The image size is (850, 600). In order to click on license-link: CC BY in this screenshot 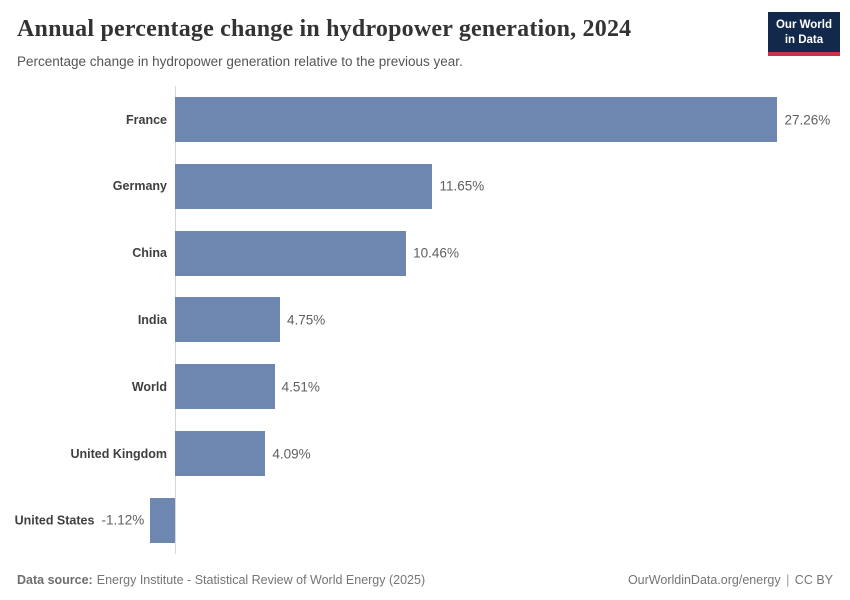, I will do `click(813, 580)`.